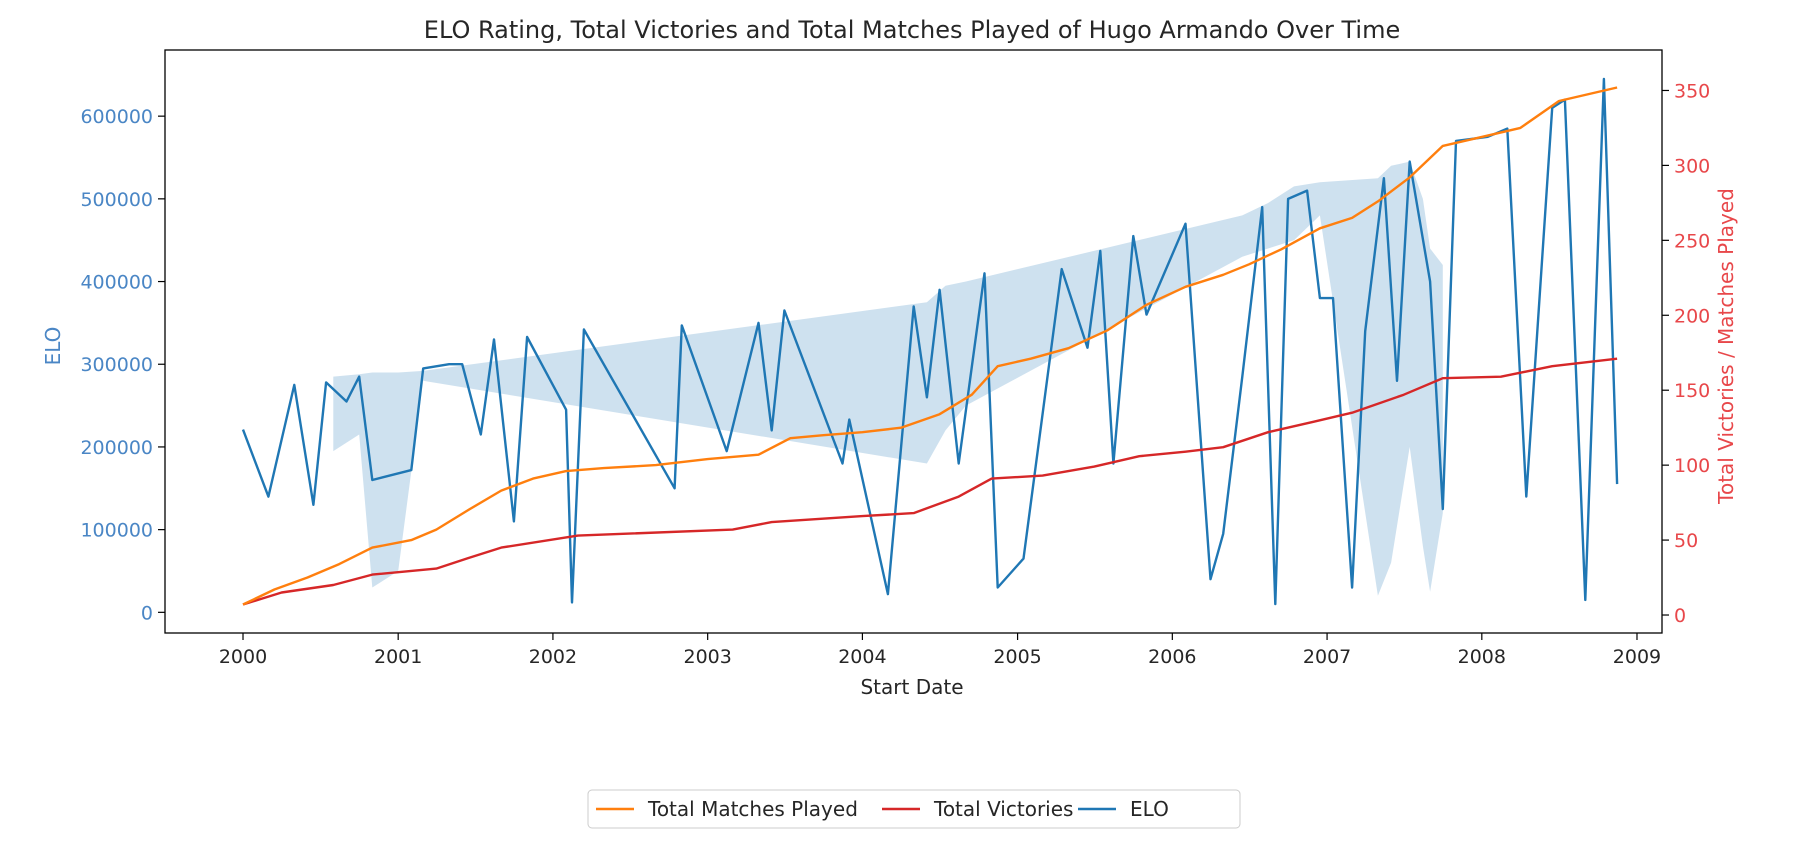 This screenshot has height=858, width=1794. What do you see at coordinates (940, 650) in the screenshot?
I see `x-axis: 2000 2001 2002 2003 2004 2005 2006 2007 2008 2009` at bounding box center [940, 650].